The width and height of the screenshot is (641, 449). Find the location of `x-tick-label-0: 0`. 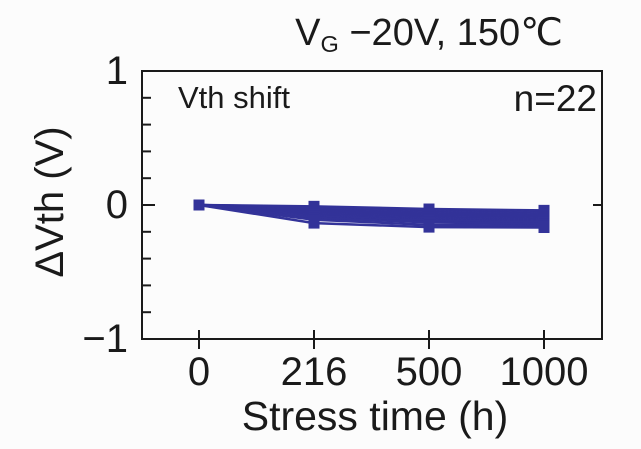

x-tick-label-0: 0 is located at coordinates (199, 372).